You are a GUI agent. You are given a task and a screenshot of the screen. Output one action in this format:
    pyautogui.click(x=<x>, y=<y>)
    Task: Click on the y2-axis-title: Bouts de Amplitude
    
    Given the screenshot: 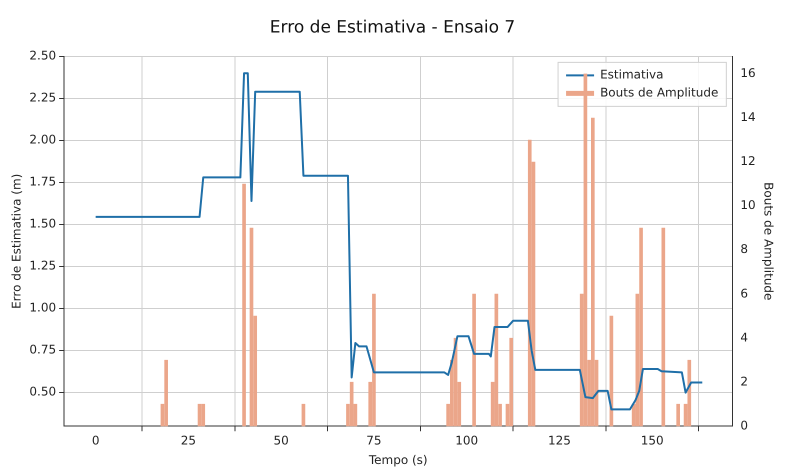 What is the action you would take?
    pyautogui.click(x=769, y=241)
    